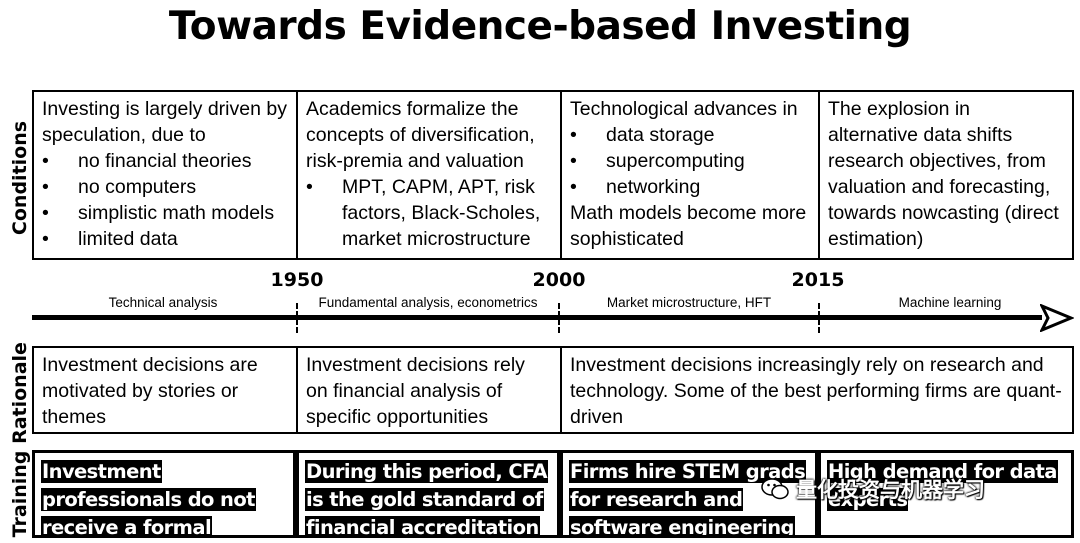  Describe the element at coordinates (775, 489) in the screenshot. I see `wechat-icon` at that location.